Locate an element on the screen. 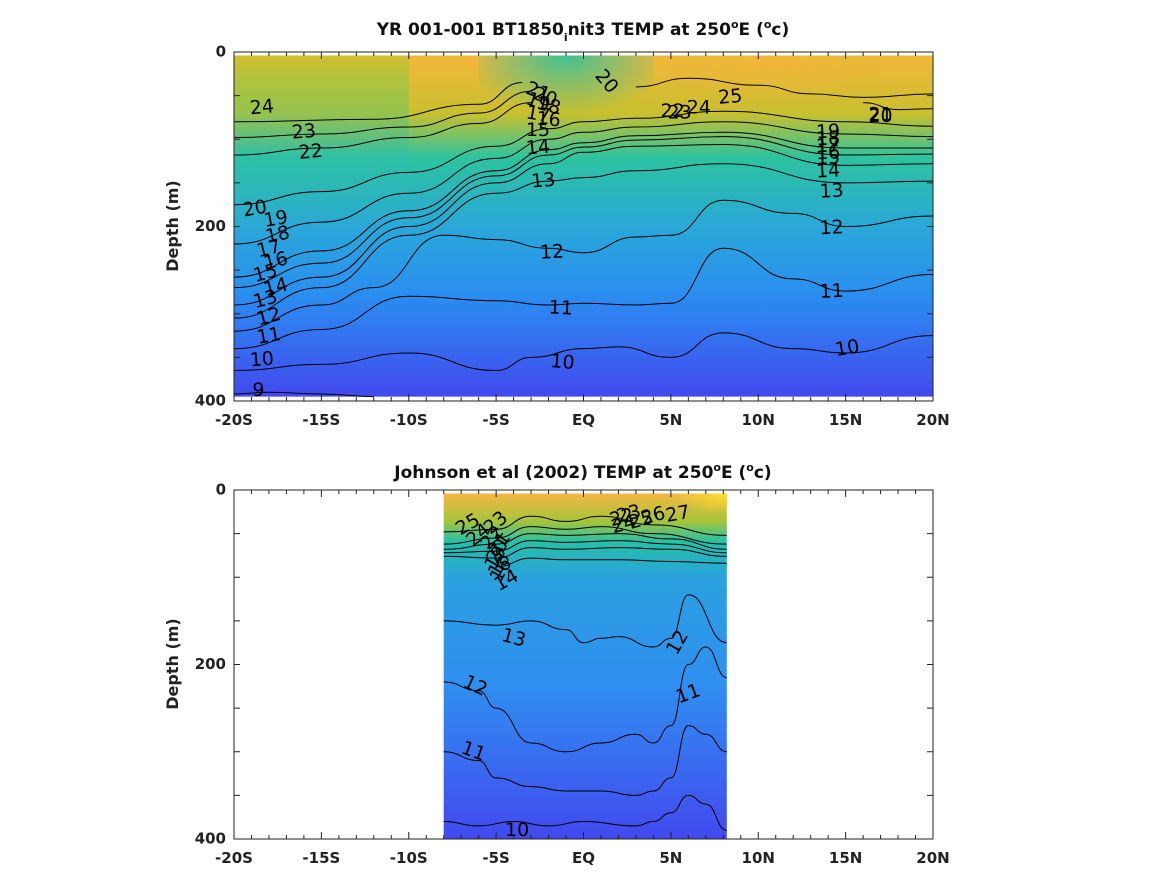 Image resolution: width=1167 pixels, height=875 pixels. hot-surface-north is located at coordinates (672, 513).